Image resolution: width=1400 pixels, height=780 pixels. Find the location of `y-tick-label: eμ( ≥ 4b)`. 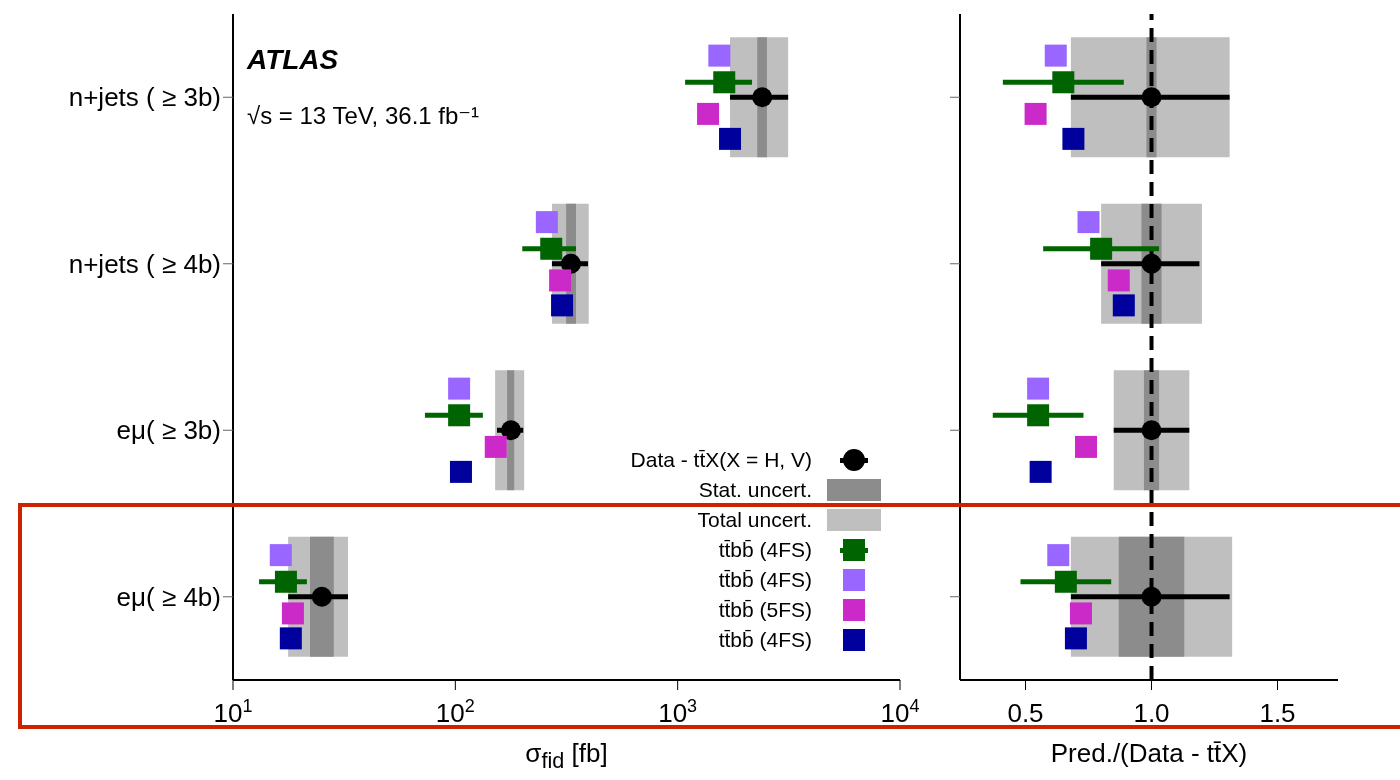

y-tick-label: eμ( ≥ 4b) is located at coordinates (168, 596).